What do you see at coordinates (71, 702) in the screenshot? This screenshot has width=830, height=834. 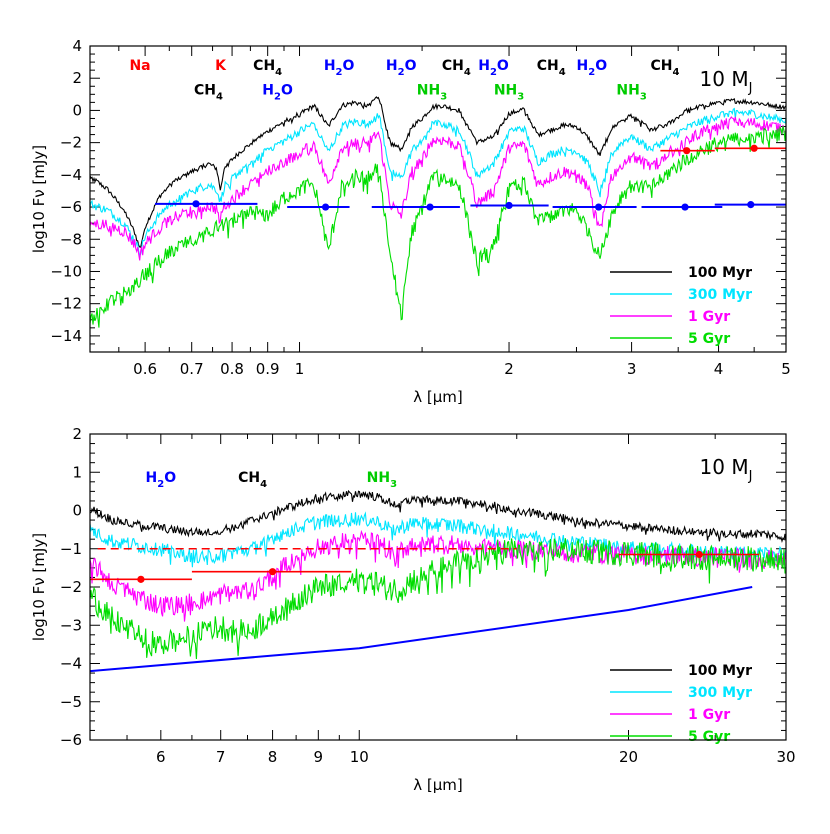 I see `y-tick-label: −5` at bounding box center [71, 702].